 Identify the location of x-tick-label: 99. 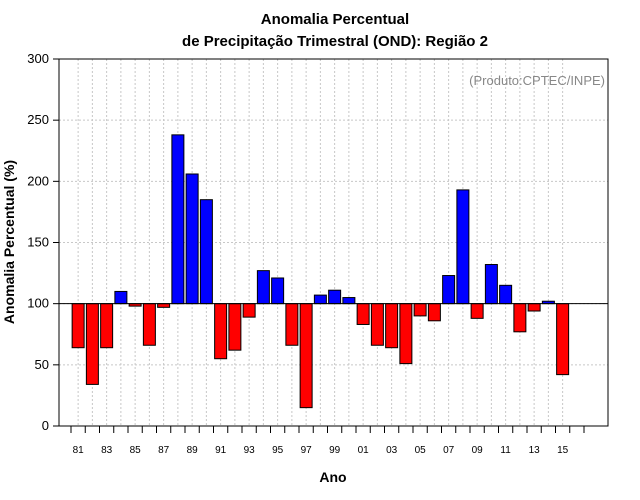
(335, 450).